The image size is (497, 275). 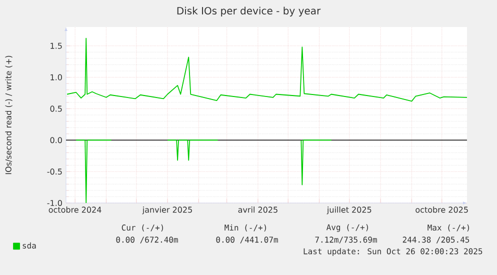 What do you see at coordinates (143, 228) in the screenshot?
I see `text: Cur (-/+)` at bounding box center [143, 228].